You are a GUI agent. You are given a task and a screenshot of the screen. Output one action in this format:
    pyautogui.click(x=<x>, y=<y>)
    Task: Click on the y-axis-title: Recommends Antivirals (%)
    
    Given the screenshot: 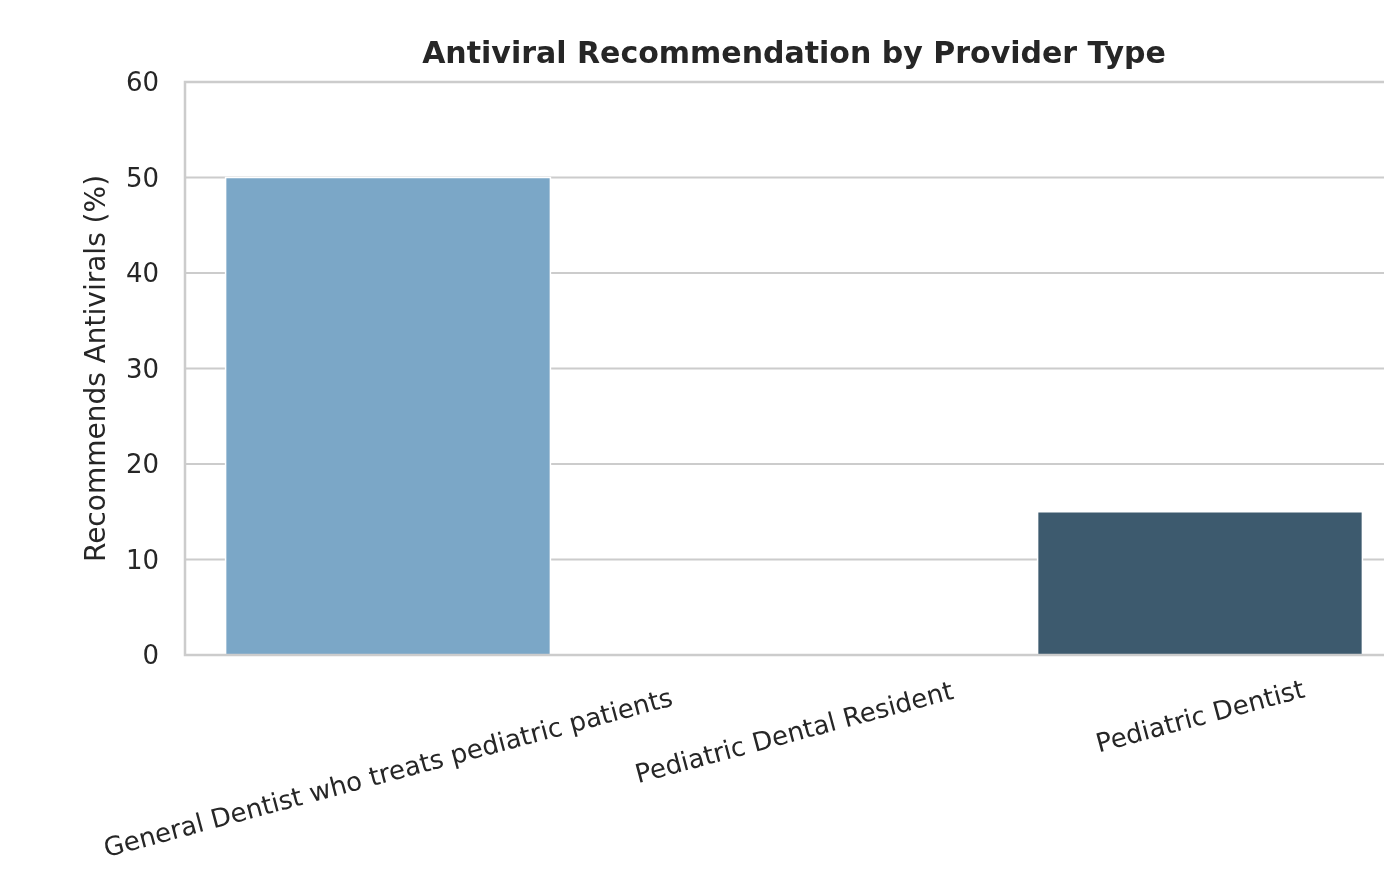 What is the action you would take?
    pyautogui.click(x=95, y=368)
    